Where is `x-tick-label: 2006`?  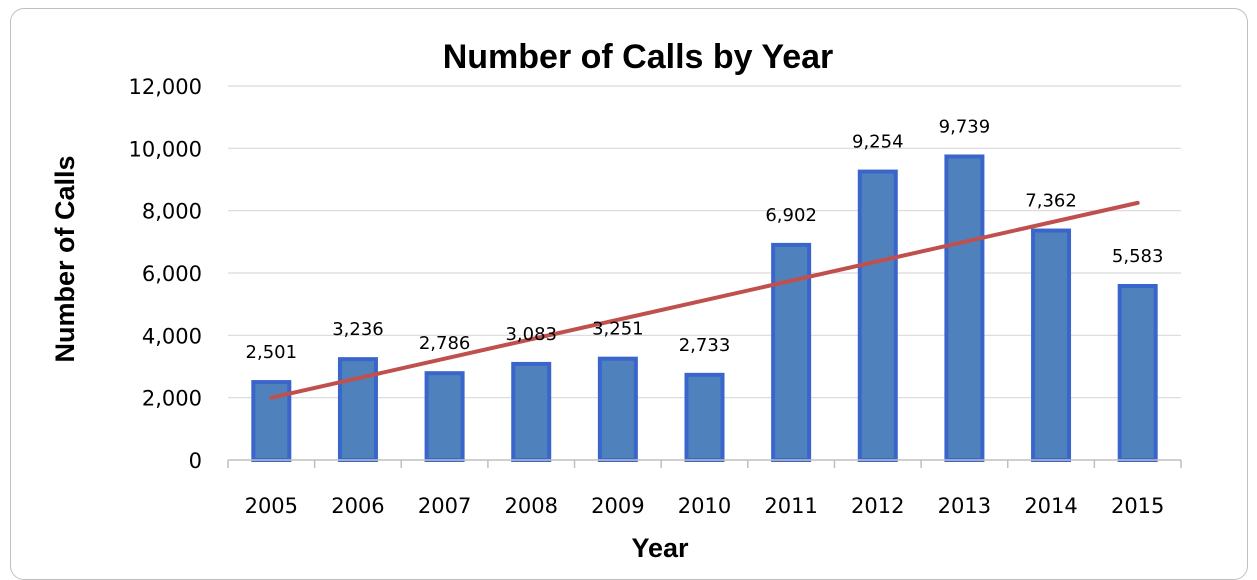
x-tick-label: 2006 is located at coordinates (357, 506).